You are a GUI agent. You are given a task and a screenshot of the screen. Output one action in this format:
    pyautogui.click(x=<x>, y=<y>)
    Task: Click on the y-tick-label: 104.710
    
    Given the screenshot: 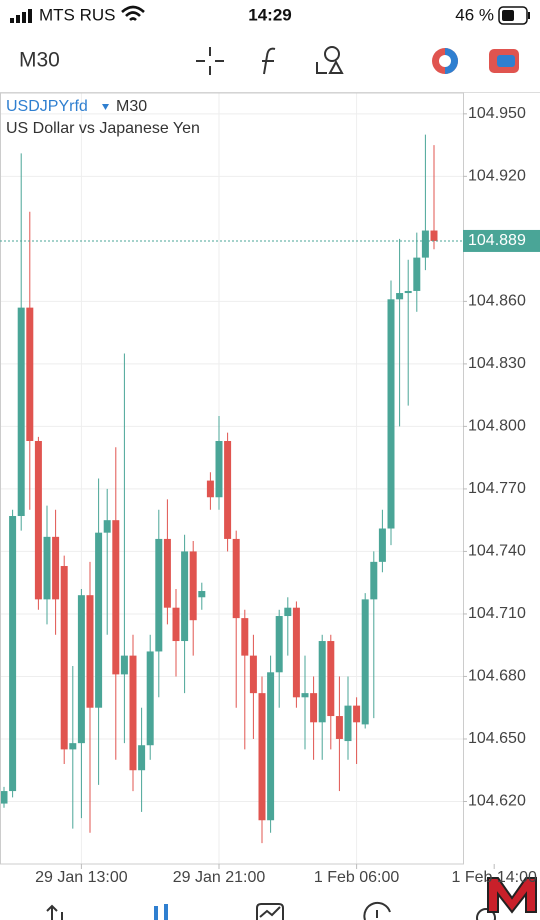 What is the action you would take?
    pyautogui.click(x=497, y=613)
    